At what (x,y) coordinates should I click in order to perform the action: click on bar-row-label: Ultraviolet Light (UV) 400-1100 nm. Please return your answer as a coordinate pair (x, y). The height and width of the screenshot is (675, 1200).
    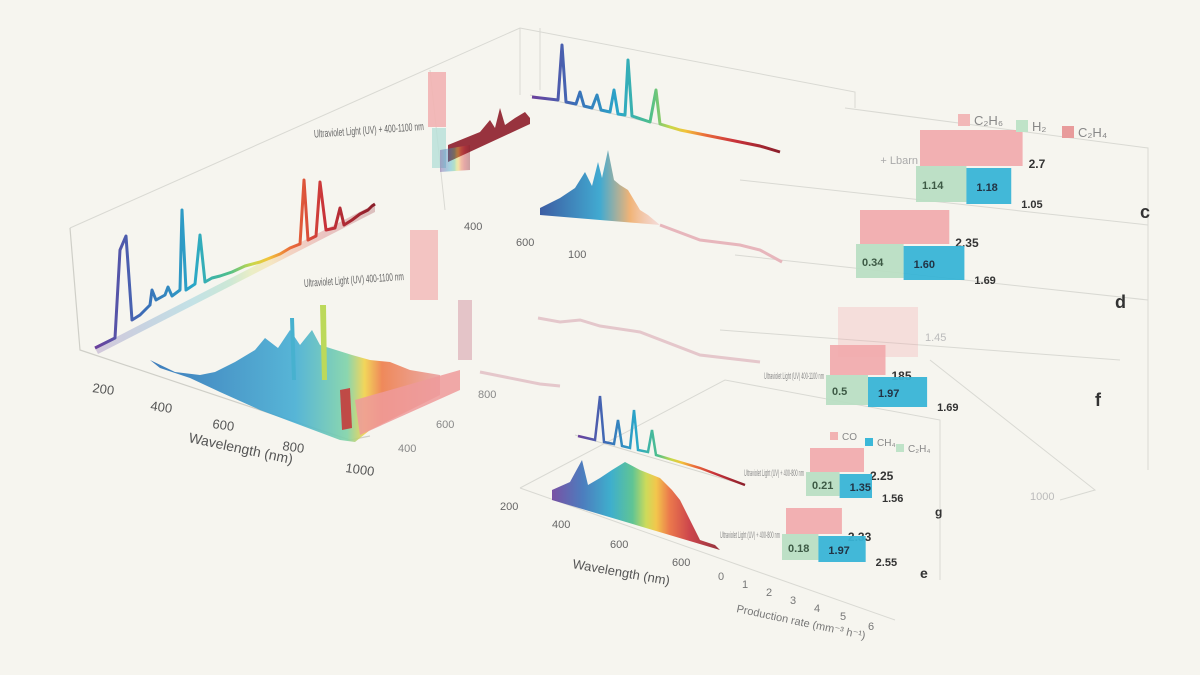
    Looking at the image, I should click on (794, 376).